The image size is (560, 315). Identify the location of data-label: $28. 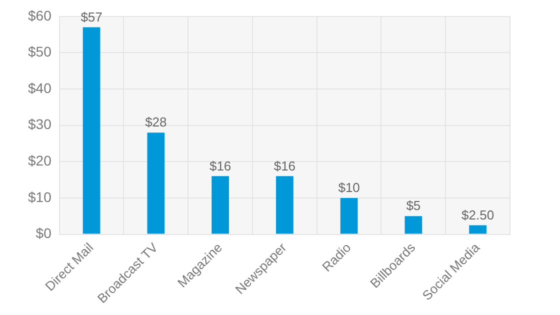
(156, 122).